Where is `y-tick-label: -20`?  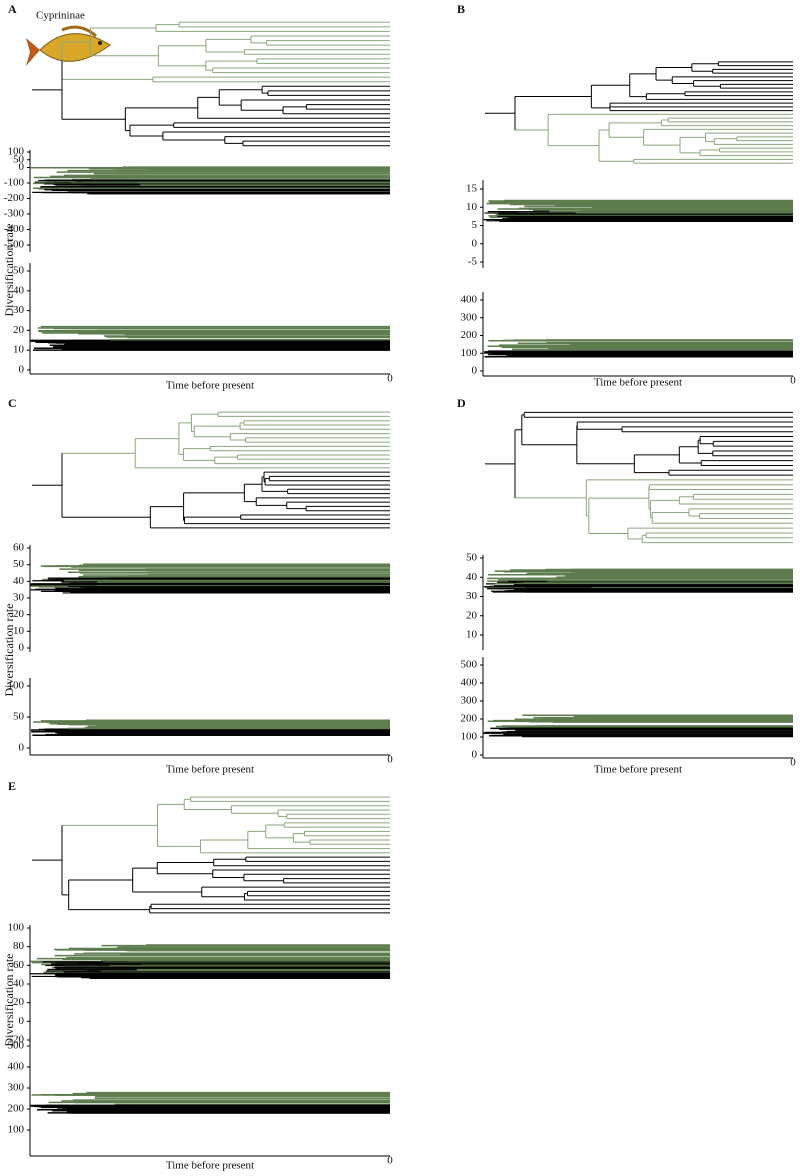 y-tick-label: -20 is located at coordinates (16, 1040).